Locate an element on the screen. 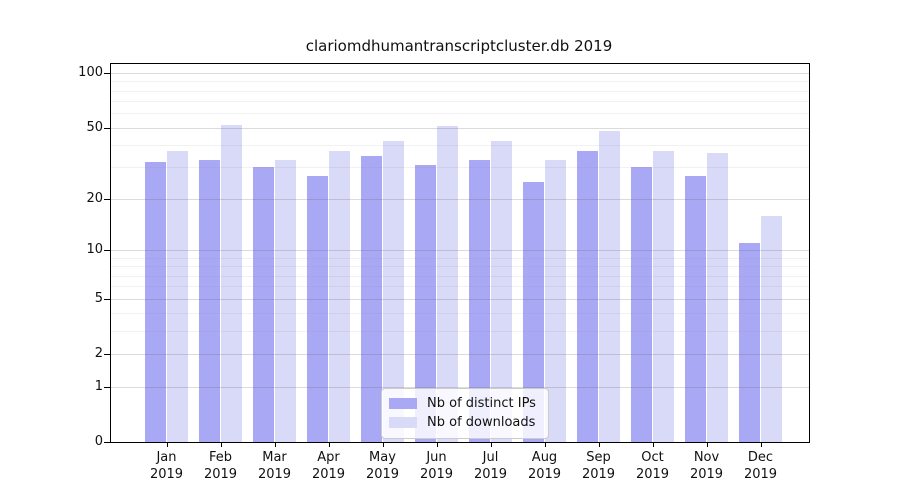  legend-label-distinct-ips: Nb of distinct IPs is located at coordinates (481, 403).